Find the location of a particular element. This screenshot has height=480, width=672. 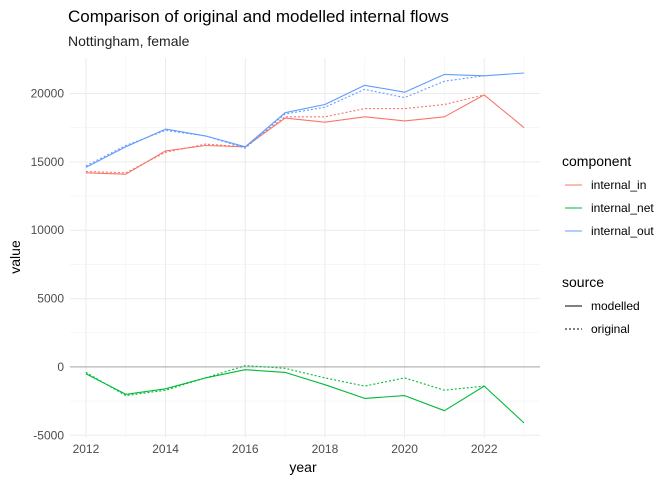

x-tick-label: 2014 is located at coordinates (165, 449).